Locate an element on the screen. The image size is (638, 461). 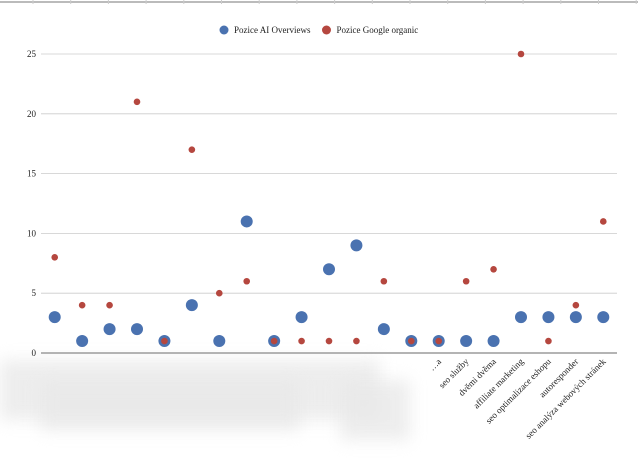
y-tick-label: 5 is located at coordinates (34, 293).